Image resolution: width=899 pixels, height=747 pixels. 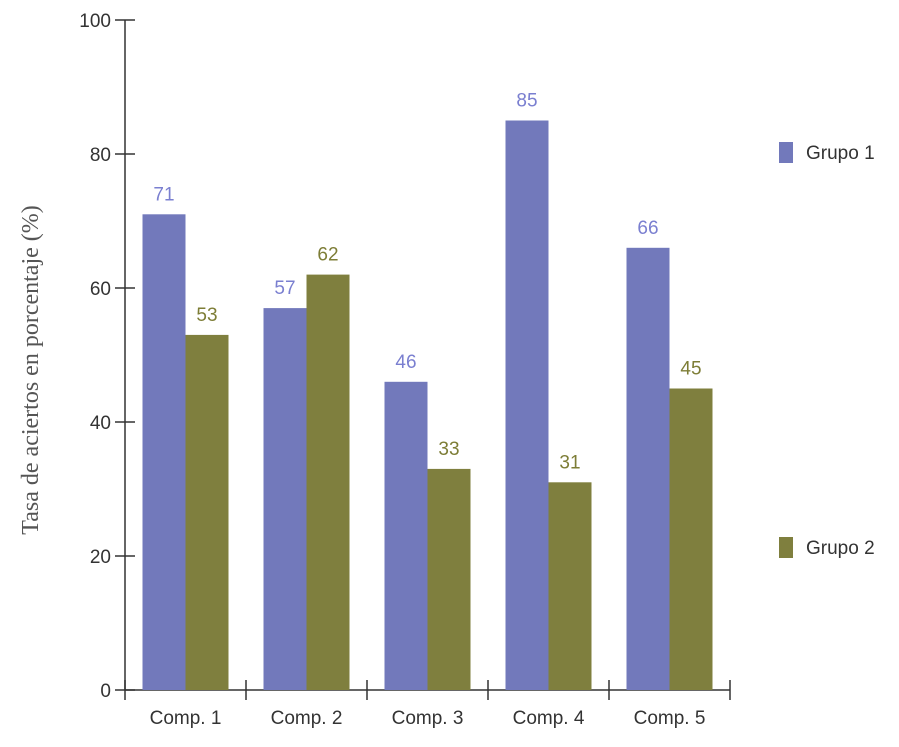 I want to click on y-tick-label: 40, so click(x=100, y=423).